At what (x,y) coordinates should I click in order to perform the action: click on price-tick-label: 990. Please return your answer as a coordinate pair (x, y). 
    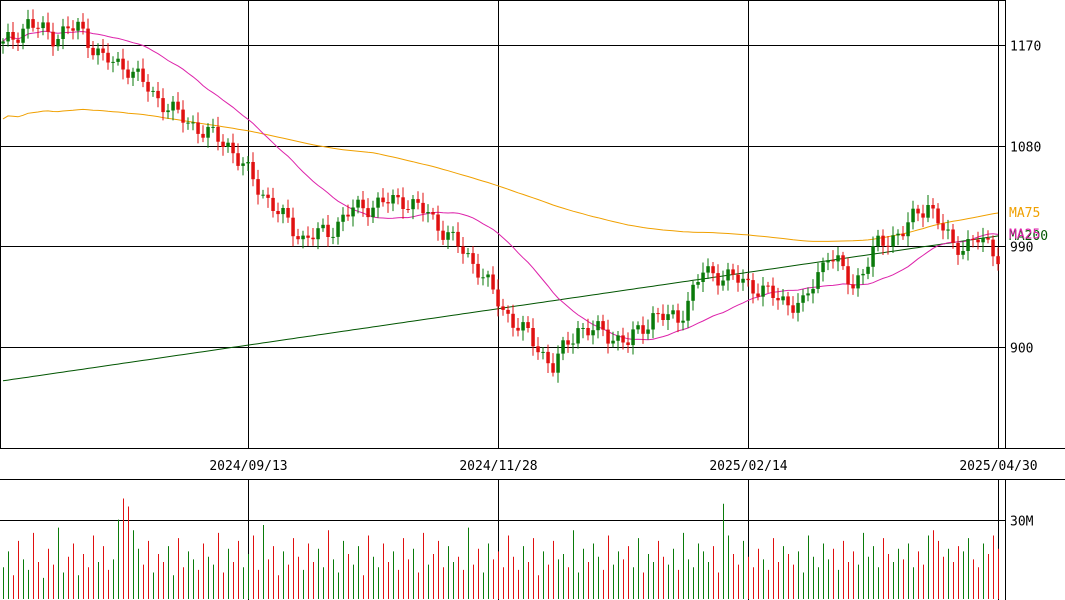
    Looking at the image, I should click on (1021, 248).